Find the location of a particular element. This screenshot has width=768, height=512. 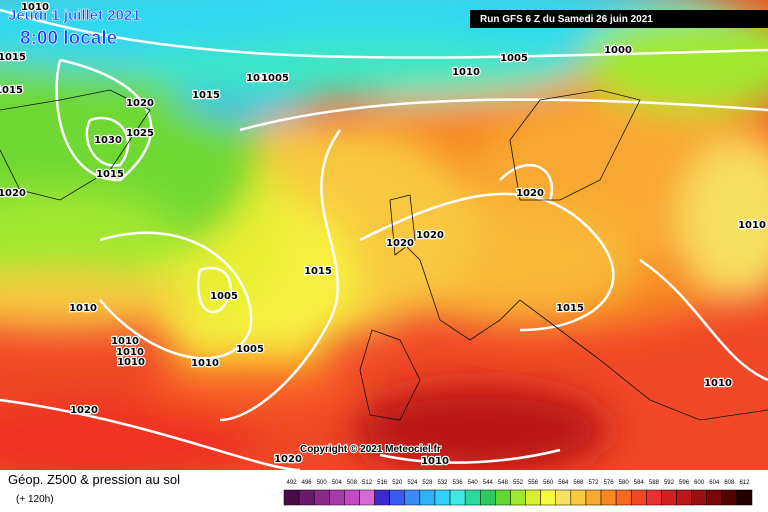

scale-label: 504 is located at coordinates (337, 483).